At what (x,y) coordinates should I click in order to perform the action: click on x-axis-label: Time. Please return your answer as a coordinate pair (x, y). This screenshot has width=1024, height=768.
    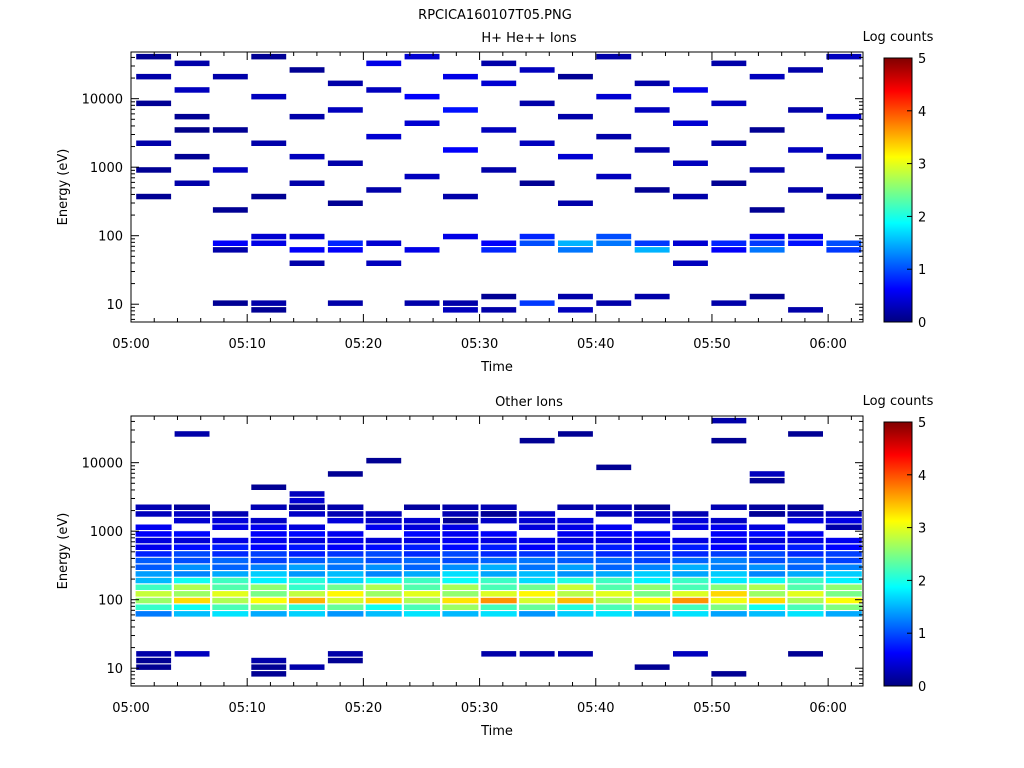
    Looking at the image, I should click on (496, 731).